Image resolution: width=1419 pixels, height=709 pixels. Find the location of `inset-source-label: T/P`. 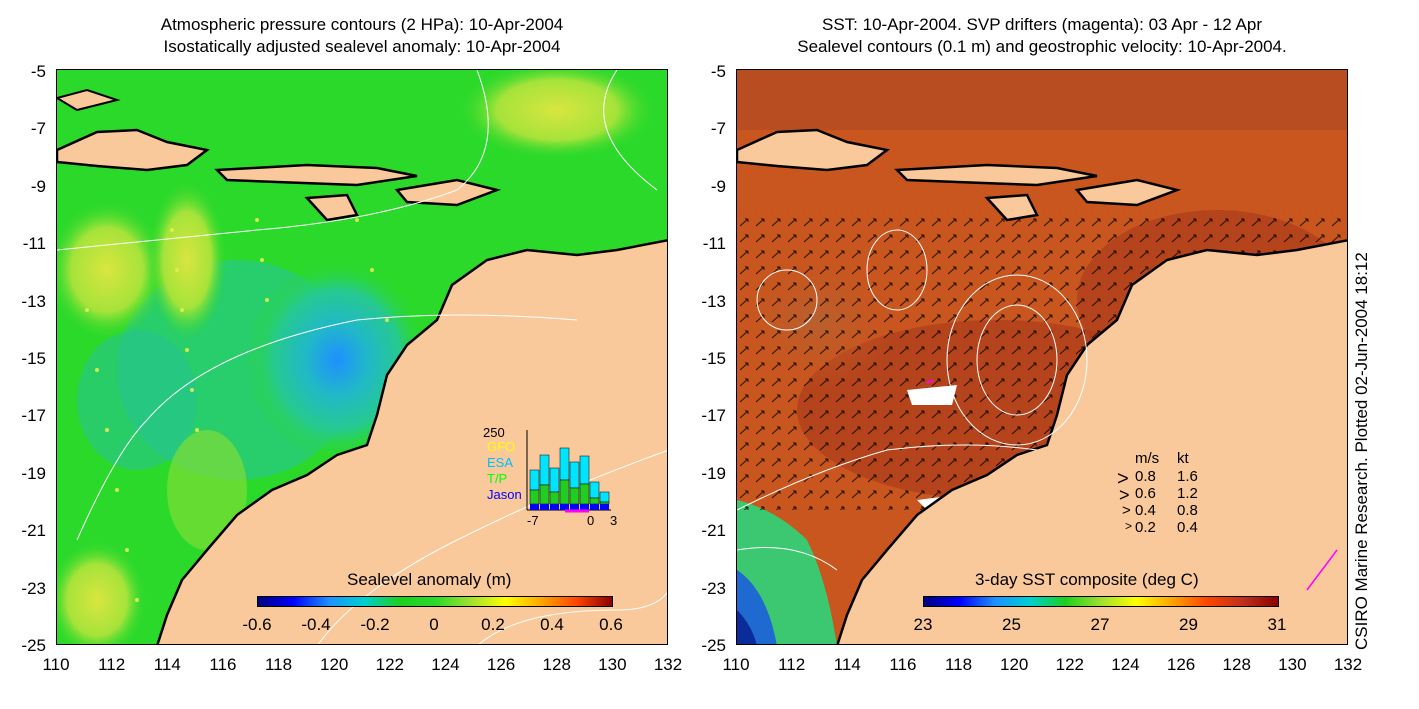

inset-source-label: T/P is located at coordinates (497, 478).